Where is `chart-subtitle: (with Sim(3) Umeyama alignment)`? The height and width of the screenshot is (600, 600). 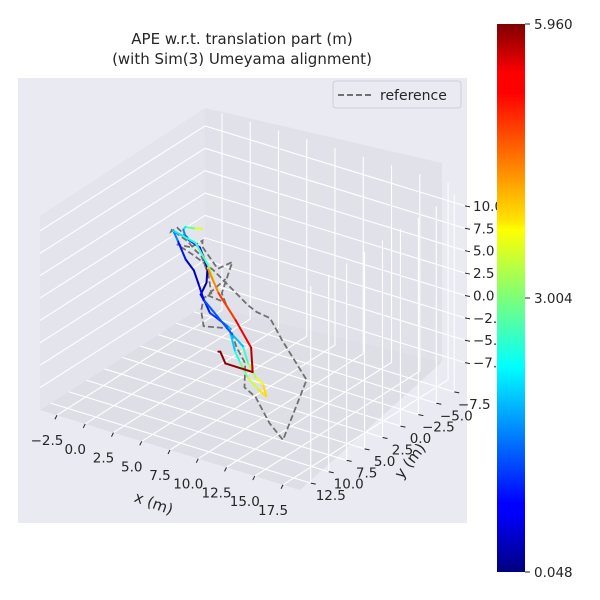 chart-subtitle: (with Sim(3) Umeyama alignment) is located at coordinates (242, 59).